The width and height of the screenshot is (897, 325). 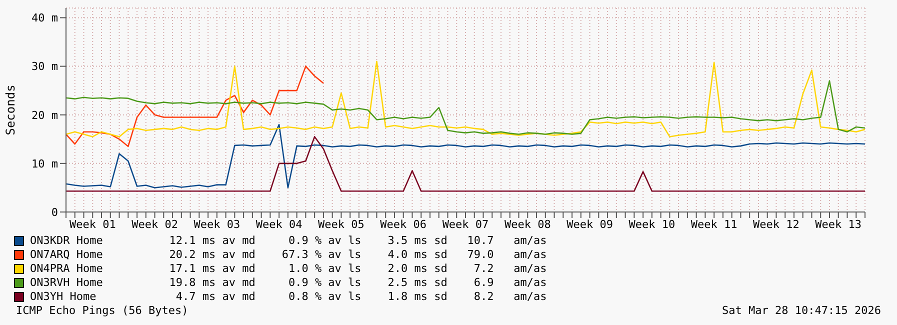 I want to click on x-tick-label: Week 01, so click(x=92, y=224).